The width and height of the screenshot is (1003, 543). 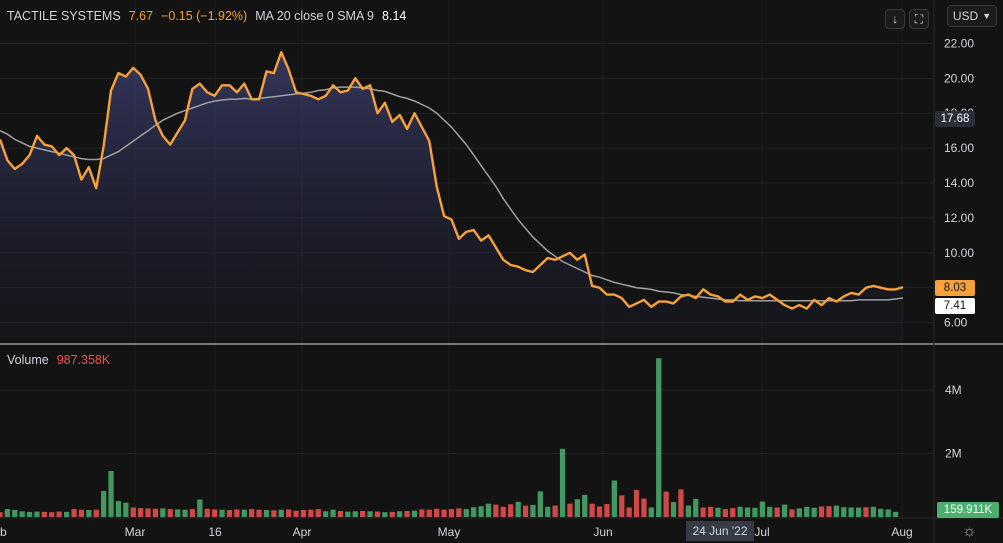 I want to click on time-tick-label: Jun, so click(x=602, y=532).